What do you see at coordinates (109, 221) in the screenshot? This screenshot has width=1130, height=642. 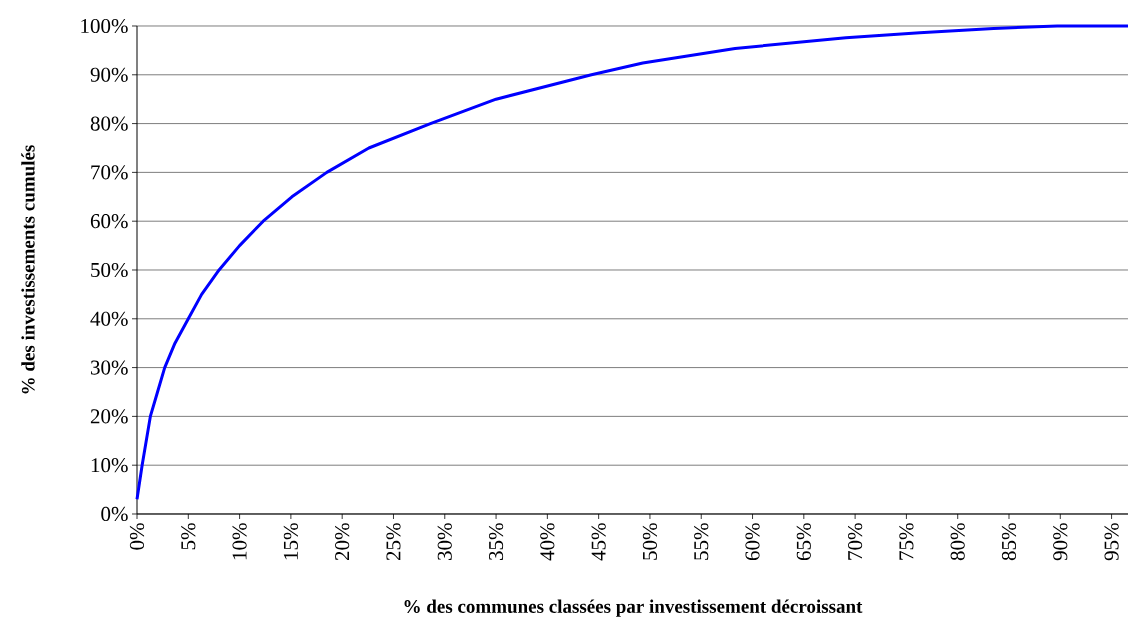 I see `y-tick-label: 60%` at bounding box center [109, 221].